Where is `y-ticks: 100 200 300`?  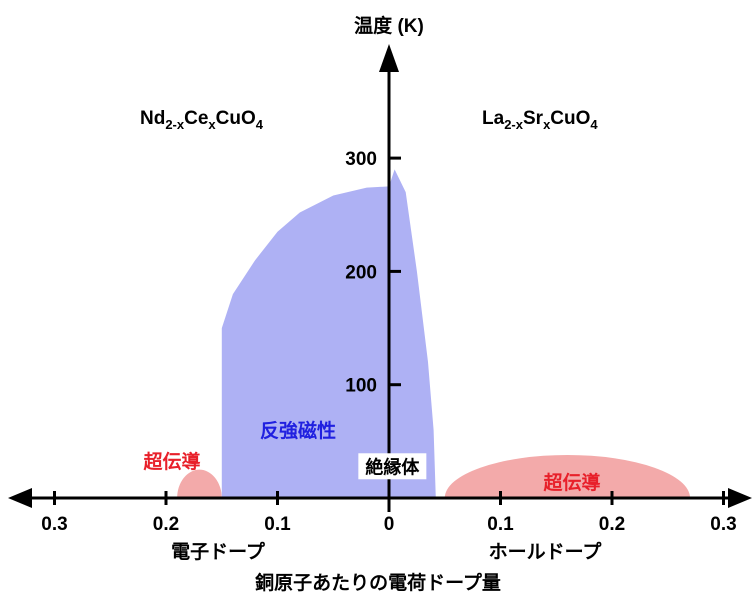
y-ticks: 100 200 300 is located at coordinates (373, 273).